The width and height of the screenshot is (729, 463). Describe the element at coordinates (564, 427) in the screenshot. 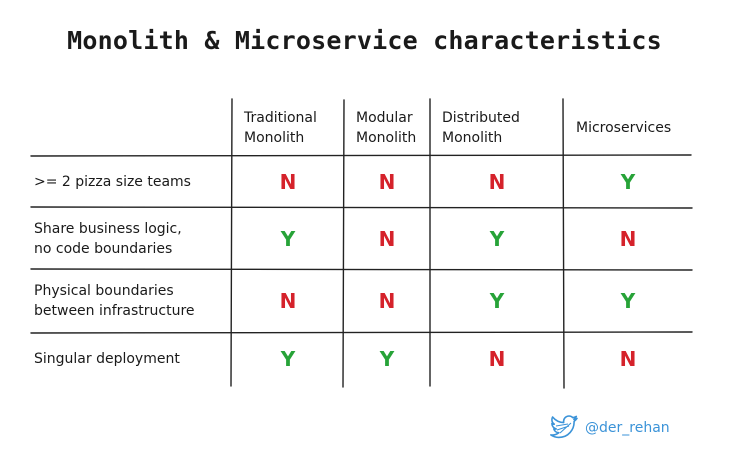

I see `twitter-bird-icon` at that location.